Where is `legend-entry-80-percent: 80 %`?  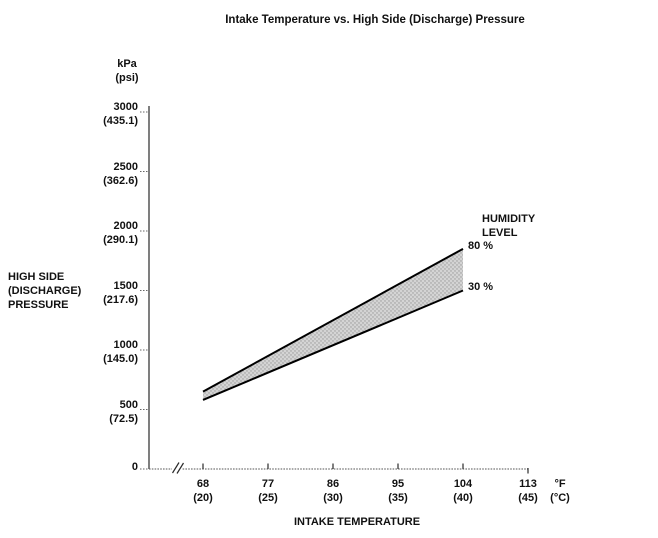 legend-entry-80-percent: 80 % is located at coordinates (481, 246).